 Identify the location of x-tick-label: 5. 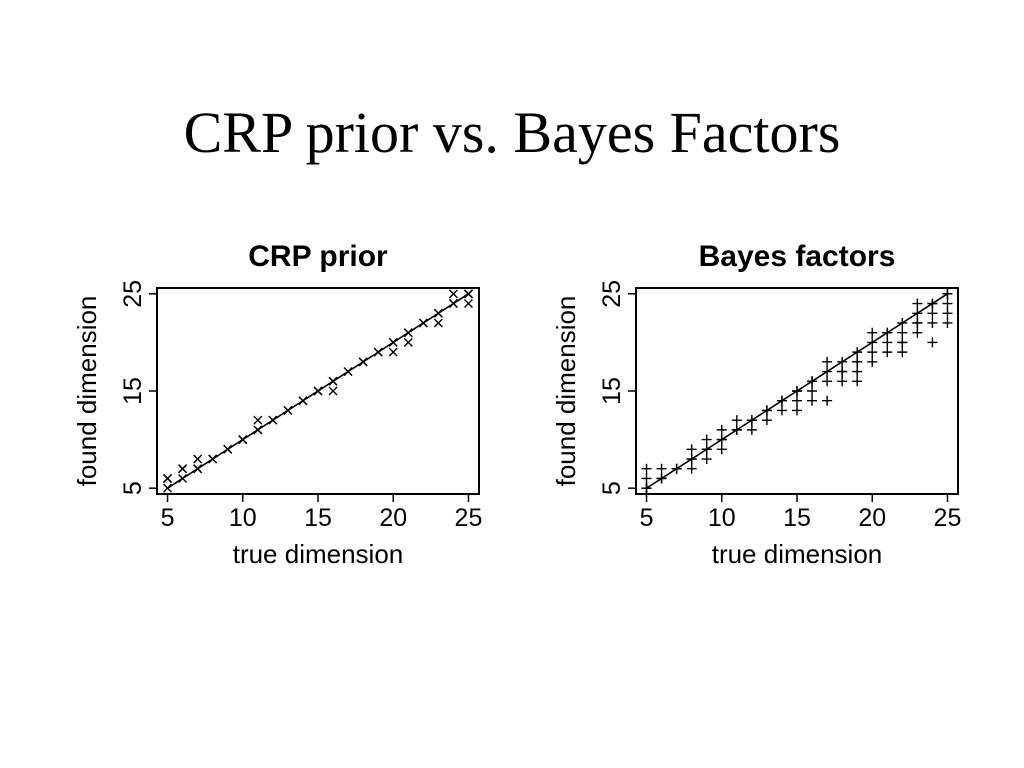
(647, 518).